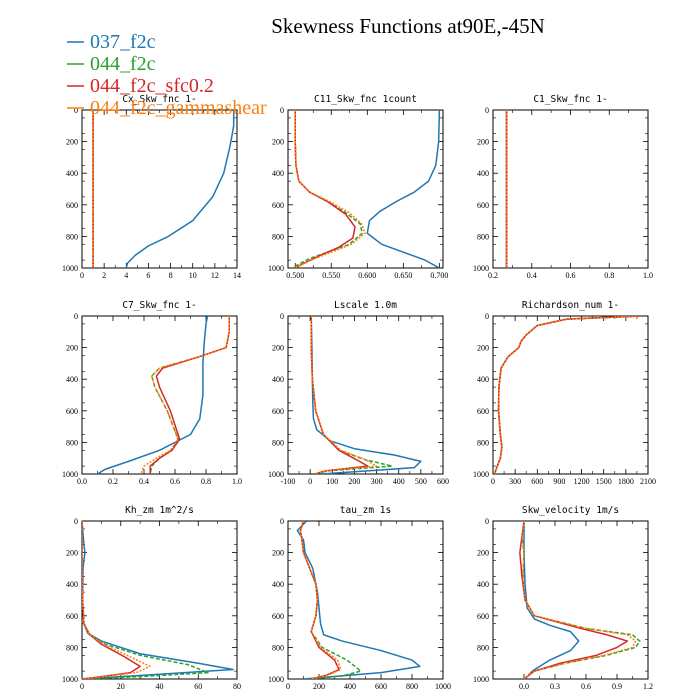 The image size is (700, 700). Describe the element at coordinates (648, 686) in the screenshot. I see `x-tick-label: 1.2` at that location.